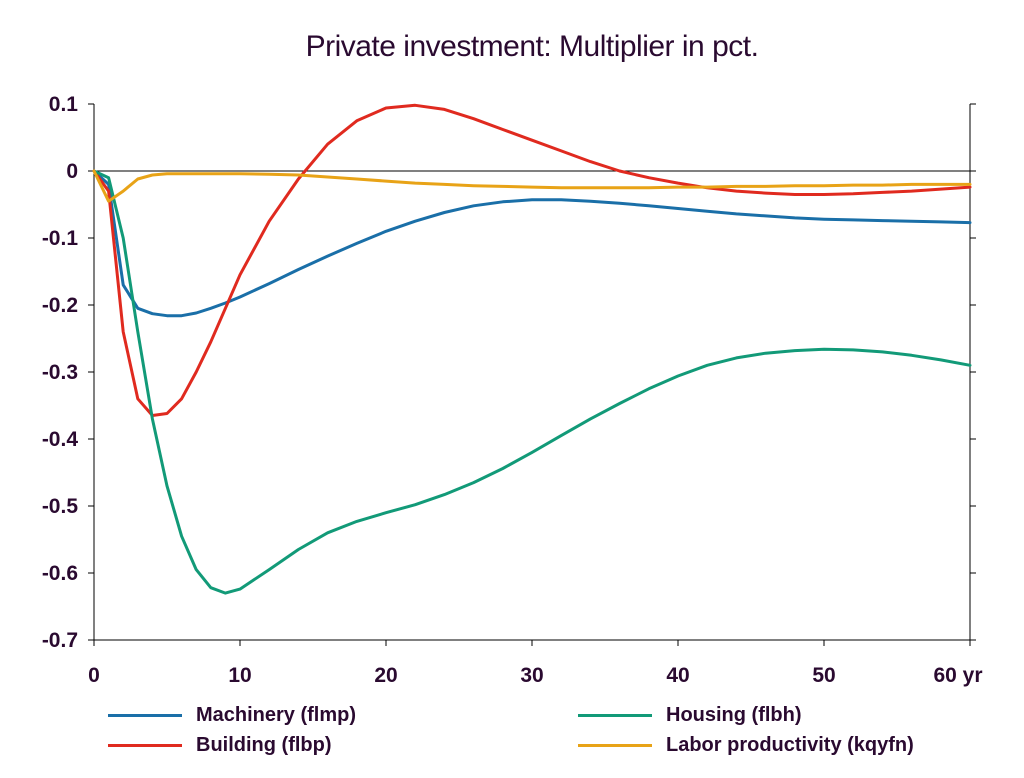 This screenshot has height=778, width=1024. I want to click on legend-item: Labor productivity (kqyfn), so click(746, 745).